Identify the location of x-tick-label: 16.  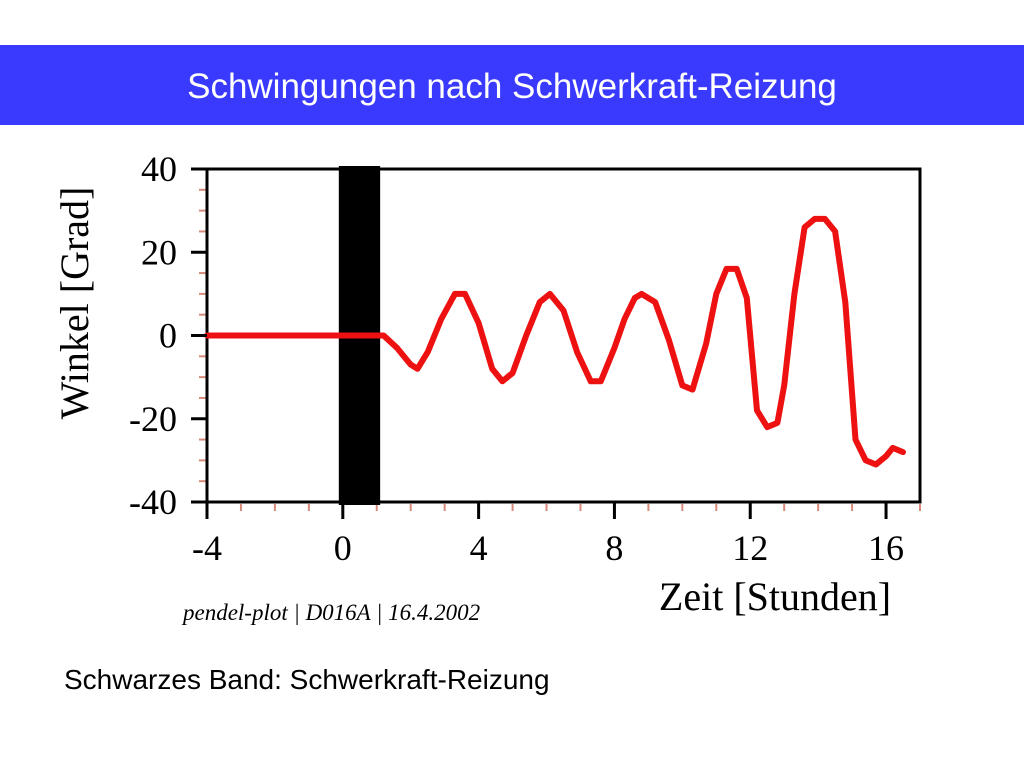
(886, 548).